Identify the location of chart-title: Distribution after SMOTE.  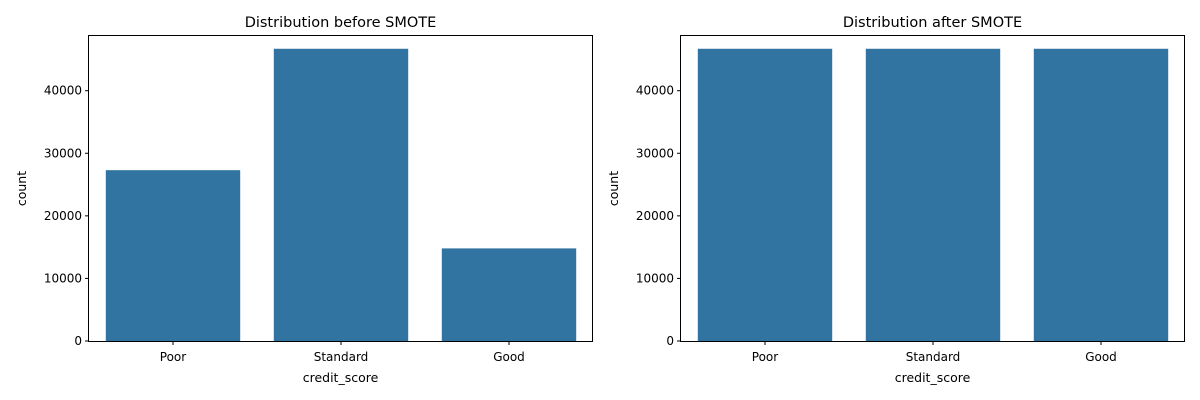
(932, 23).